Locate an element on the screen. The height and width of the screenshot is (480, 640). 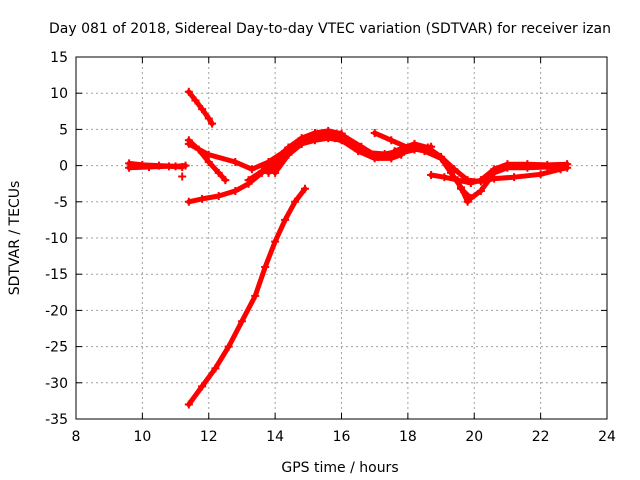
y-tick-label: 15 is located at coordinates (59, 58).